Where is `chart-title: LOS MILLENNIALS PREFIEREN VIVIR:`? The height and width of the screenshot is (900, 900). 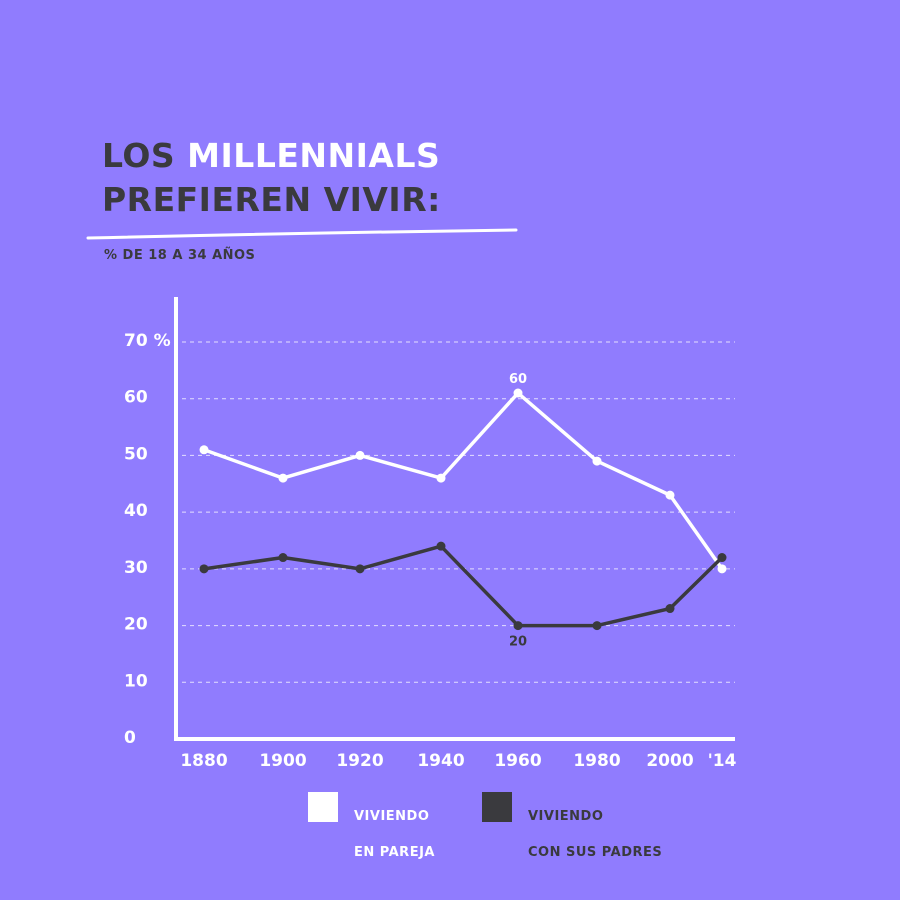
chart-title: LOS MILLENNIALS PREFIEREN VIVIR: is located at coordinates (271, 178).